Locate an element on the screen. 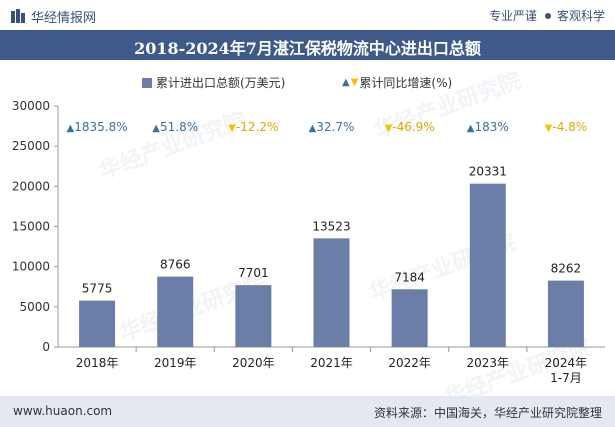  chart-title: 2018-2024年7月湛江保税物流中心进出口总额 is located at coordinates (307, 48).